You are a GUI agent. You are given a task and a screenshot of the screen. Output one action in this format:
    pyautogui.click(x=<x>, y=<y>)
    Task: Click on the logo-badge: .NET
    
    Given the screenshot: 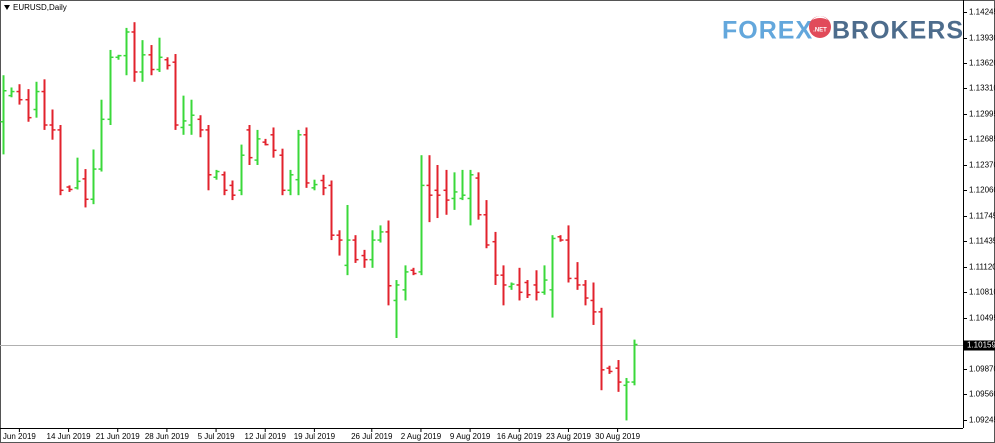 What is the action you would take?
    pyautogui.click(x=820, y=31)
    